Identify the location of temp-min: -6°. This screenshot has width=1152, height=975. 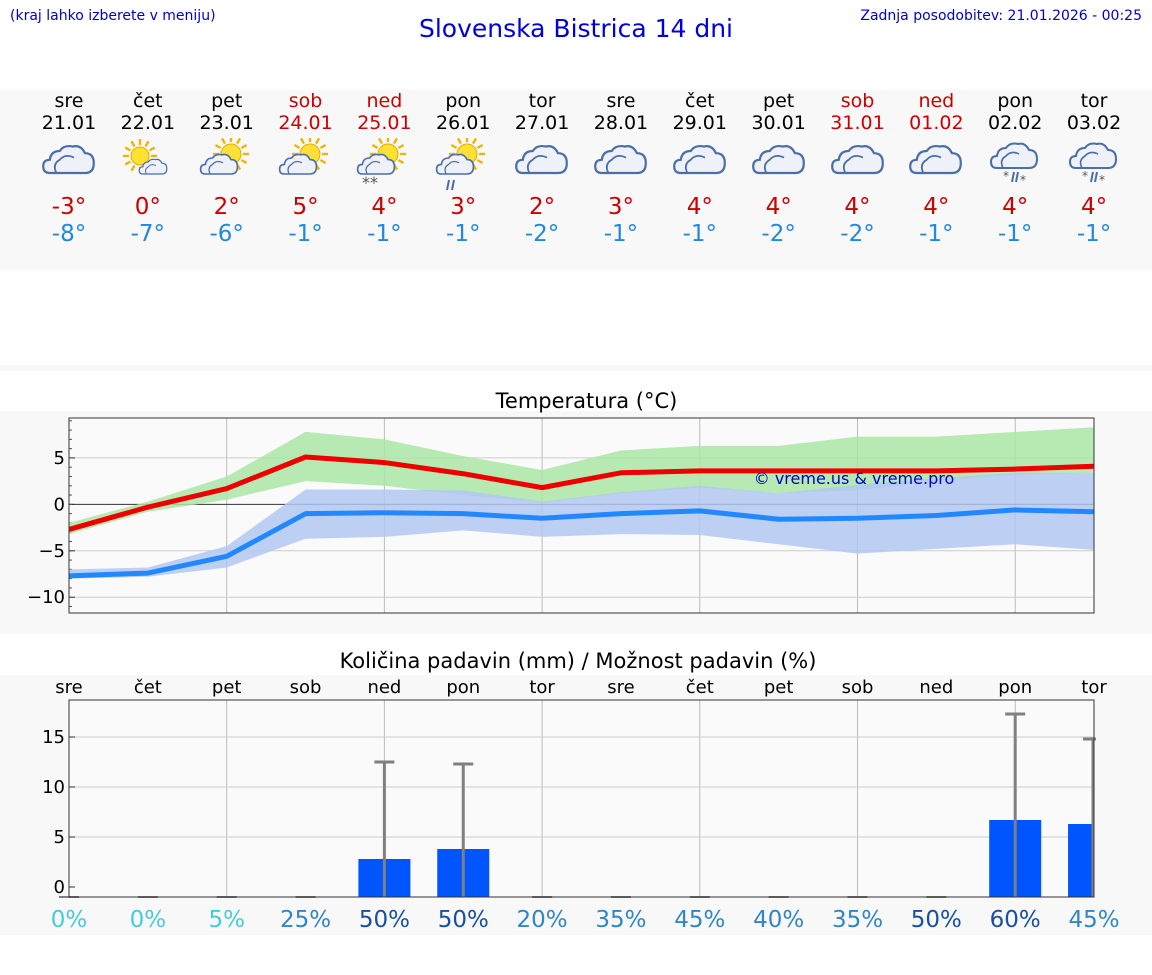
(226, 234).